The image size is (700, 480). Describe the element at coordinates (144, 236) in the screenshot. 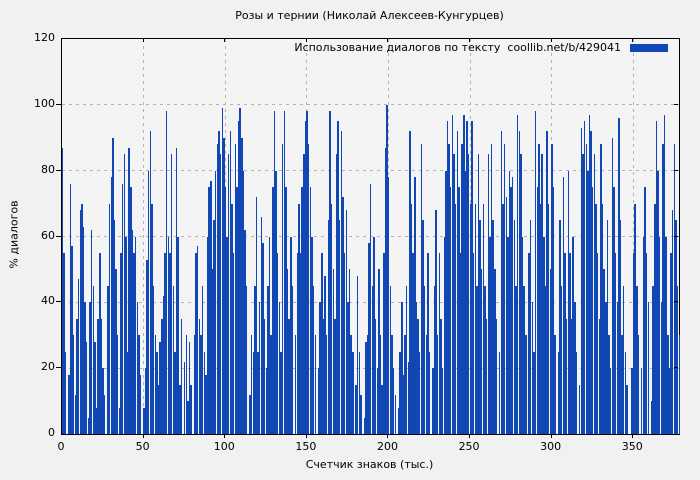

I see `v-gridline` at that location.